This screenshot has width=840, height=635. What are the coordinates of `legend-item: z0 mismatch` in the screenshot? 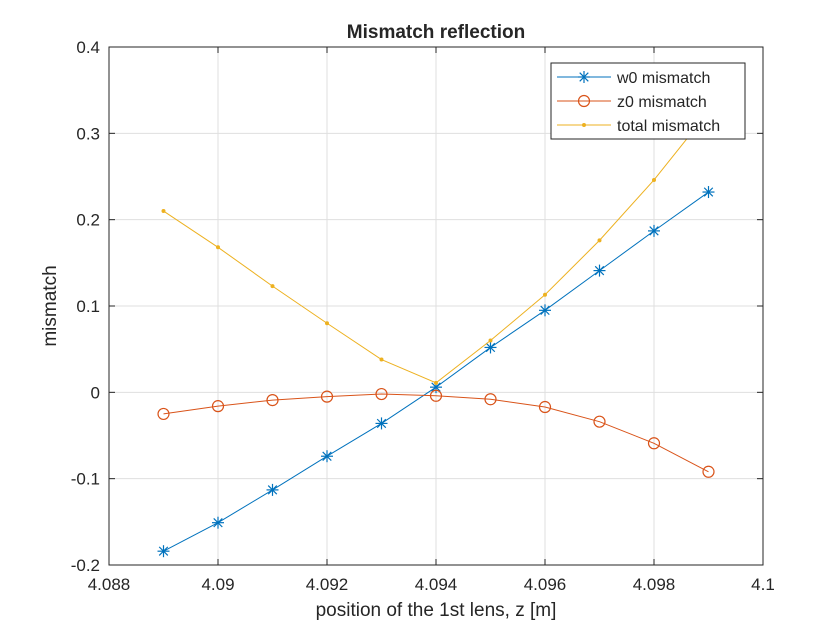 It's located at (632, 102).